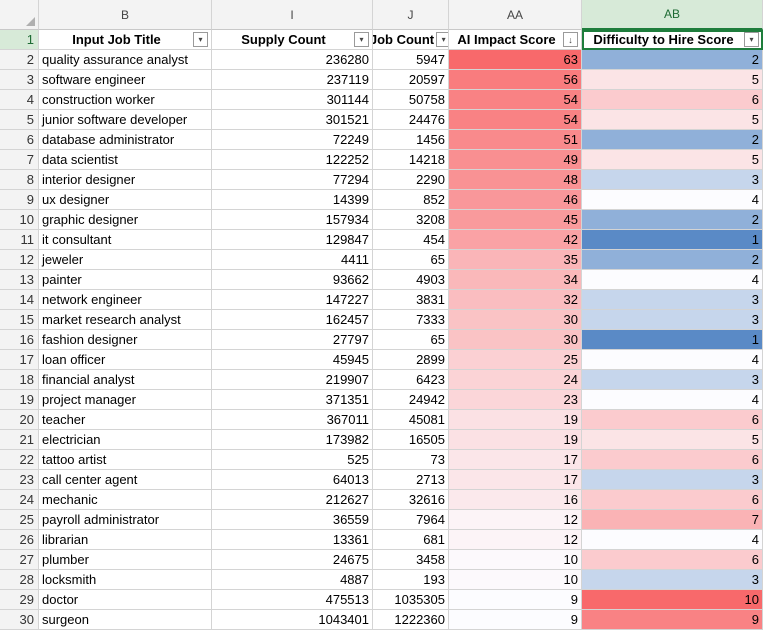 Image resolution: width=763 pixels, height=630 pixels. I want to click on row-number: 16, so click(19, 340).